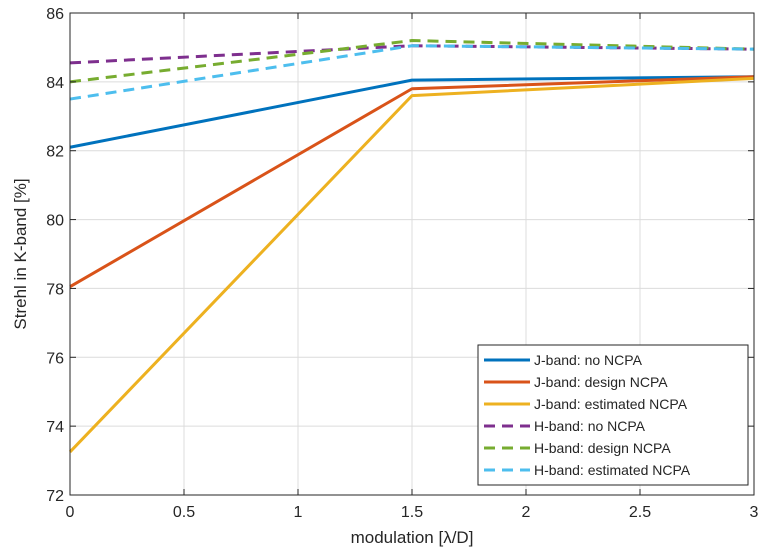 The image size is (760, 550). Describe the element at coordinates (55, 496) in the screenshot. I see `y-tick-label: 72` at that location.